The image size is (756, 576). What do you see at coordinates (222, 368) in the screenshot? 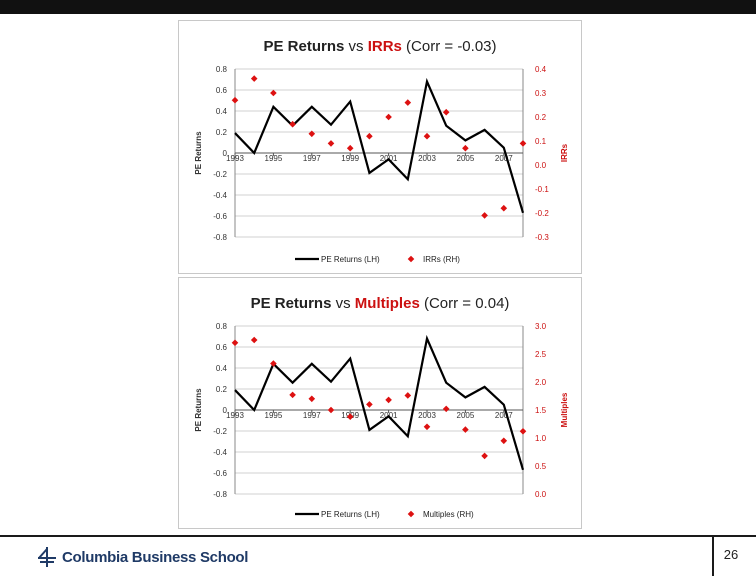
I see `left-tick-label: 0.4` at bounding box center [222, 368].